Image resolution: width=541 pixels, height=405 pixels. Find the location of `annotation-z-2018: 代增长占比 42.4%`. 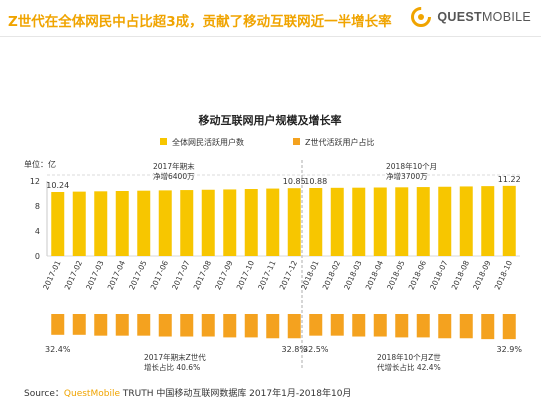

annotation-z-2018: 代增长占比 42.4% is located at coordinates (409, 367).